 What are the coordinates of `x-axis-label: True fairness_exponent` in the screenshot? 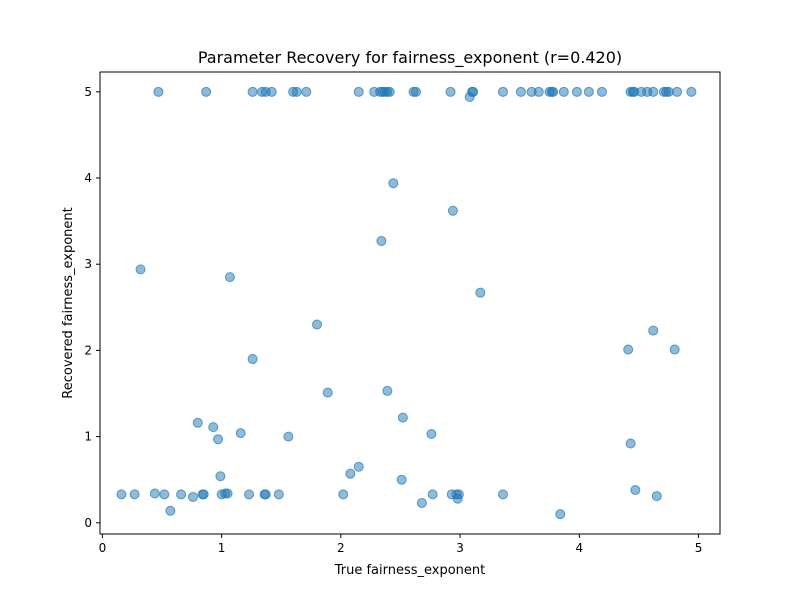 It's located at (410, 570).